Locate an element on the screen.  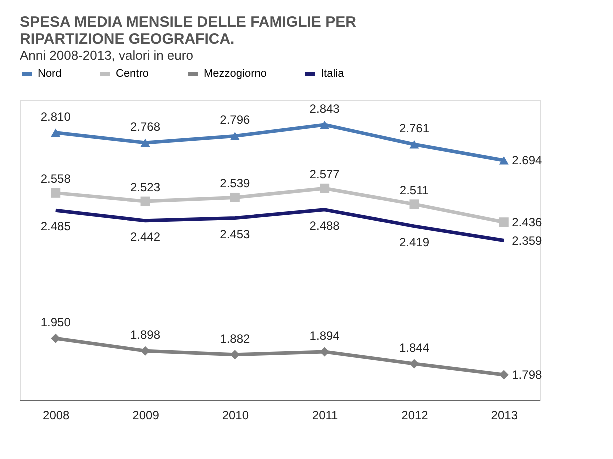
data-label: 1.950 is located at coordinates (56, 323).